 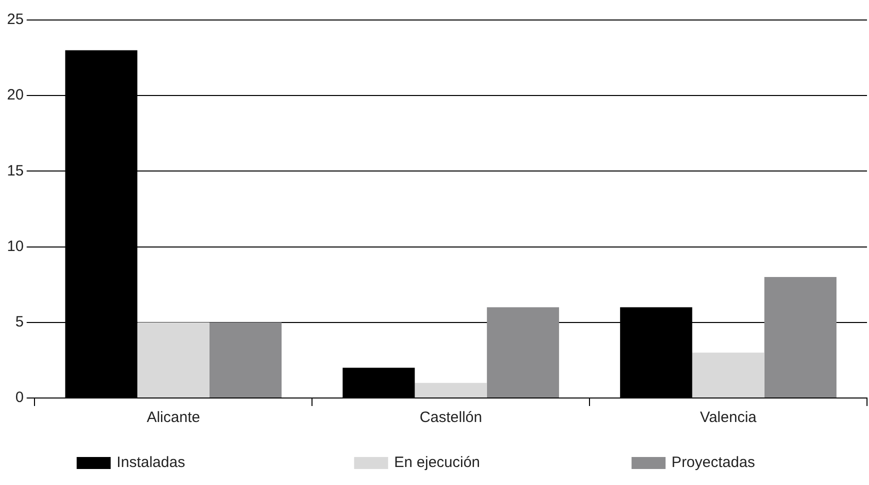 I want to click on y-tick-label: 25, so click(x=15, y=19).